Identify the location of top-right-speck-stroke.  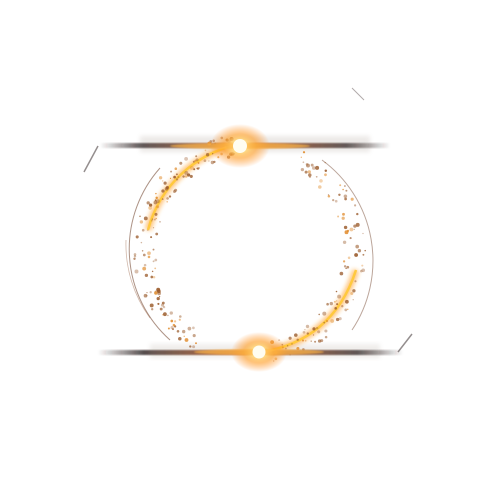
(358, 94).